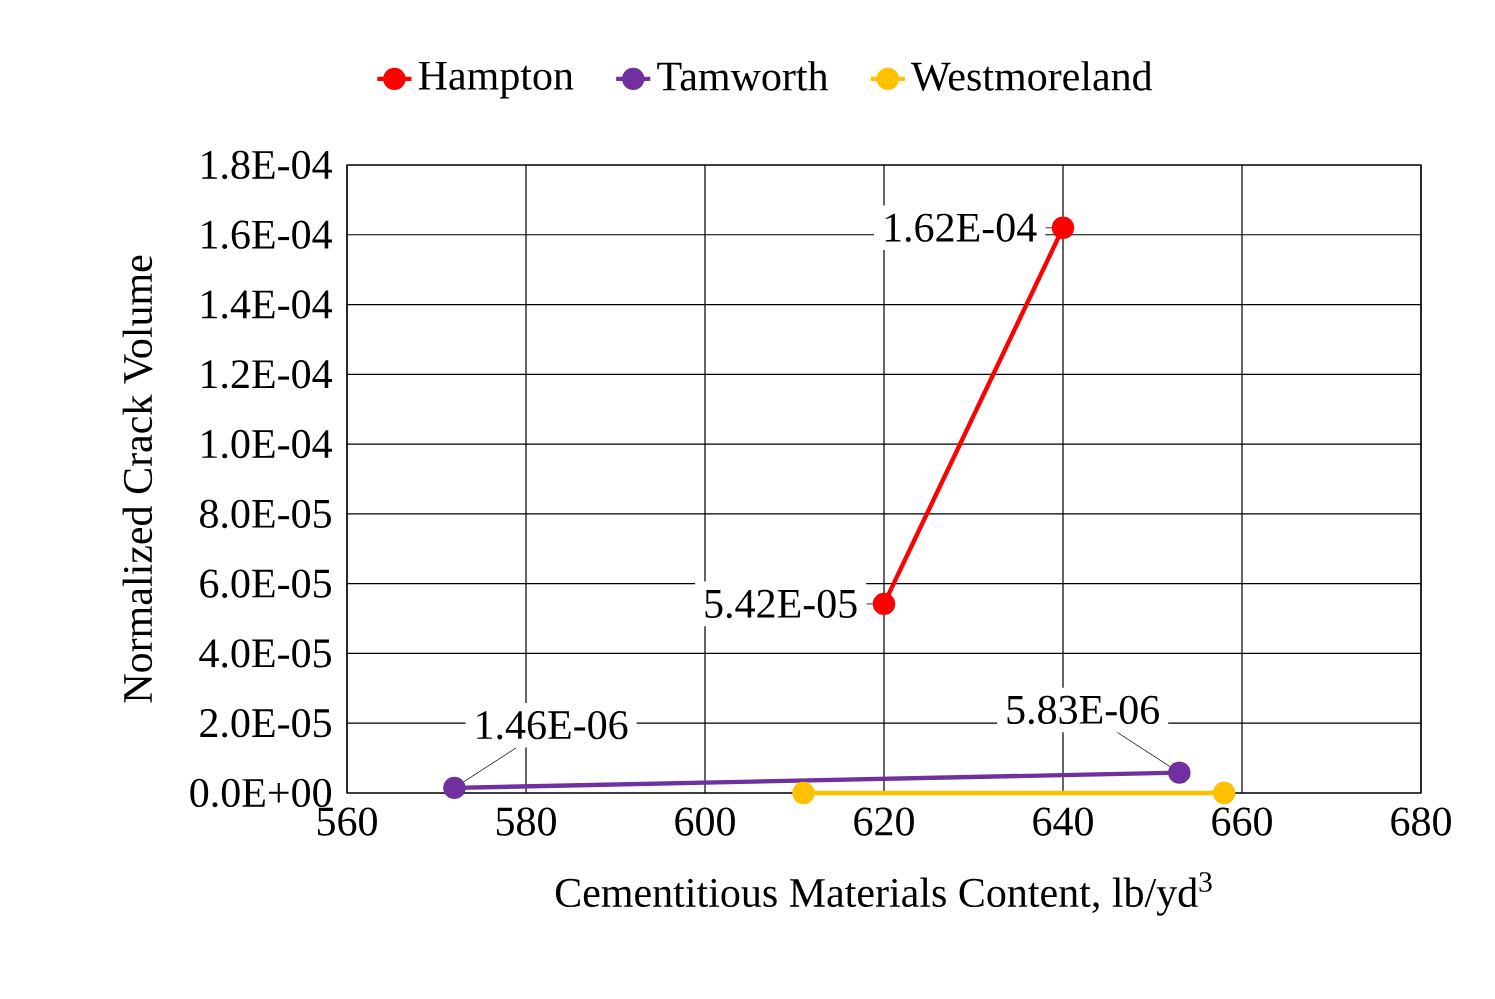  Describe the element at coordinates (1063, 821) in the screenshot. I see `x-tick-label: 640` at that location.